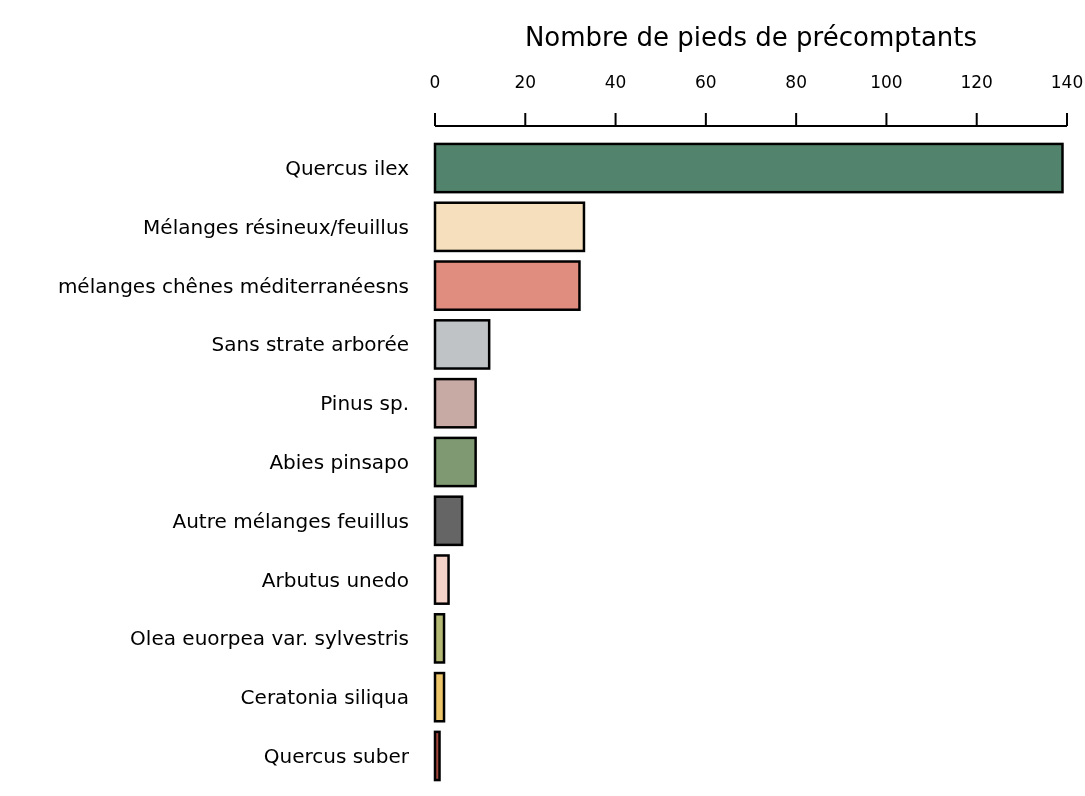 The height and width of the screenshot is (796, 1085). Describe the element at coordinates (339, 462) in the screenshot. I see `y-tick-label: Abies pinsapo` at that location.